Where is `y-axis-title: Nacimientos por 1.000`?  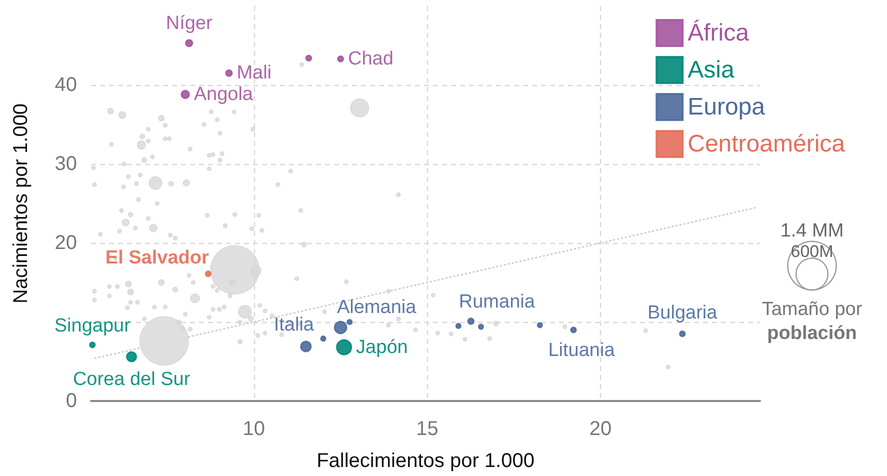 y-axis-title: Nacimientos por 1.000 is located at coordinates (21, 203).